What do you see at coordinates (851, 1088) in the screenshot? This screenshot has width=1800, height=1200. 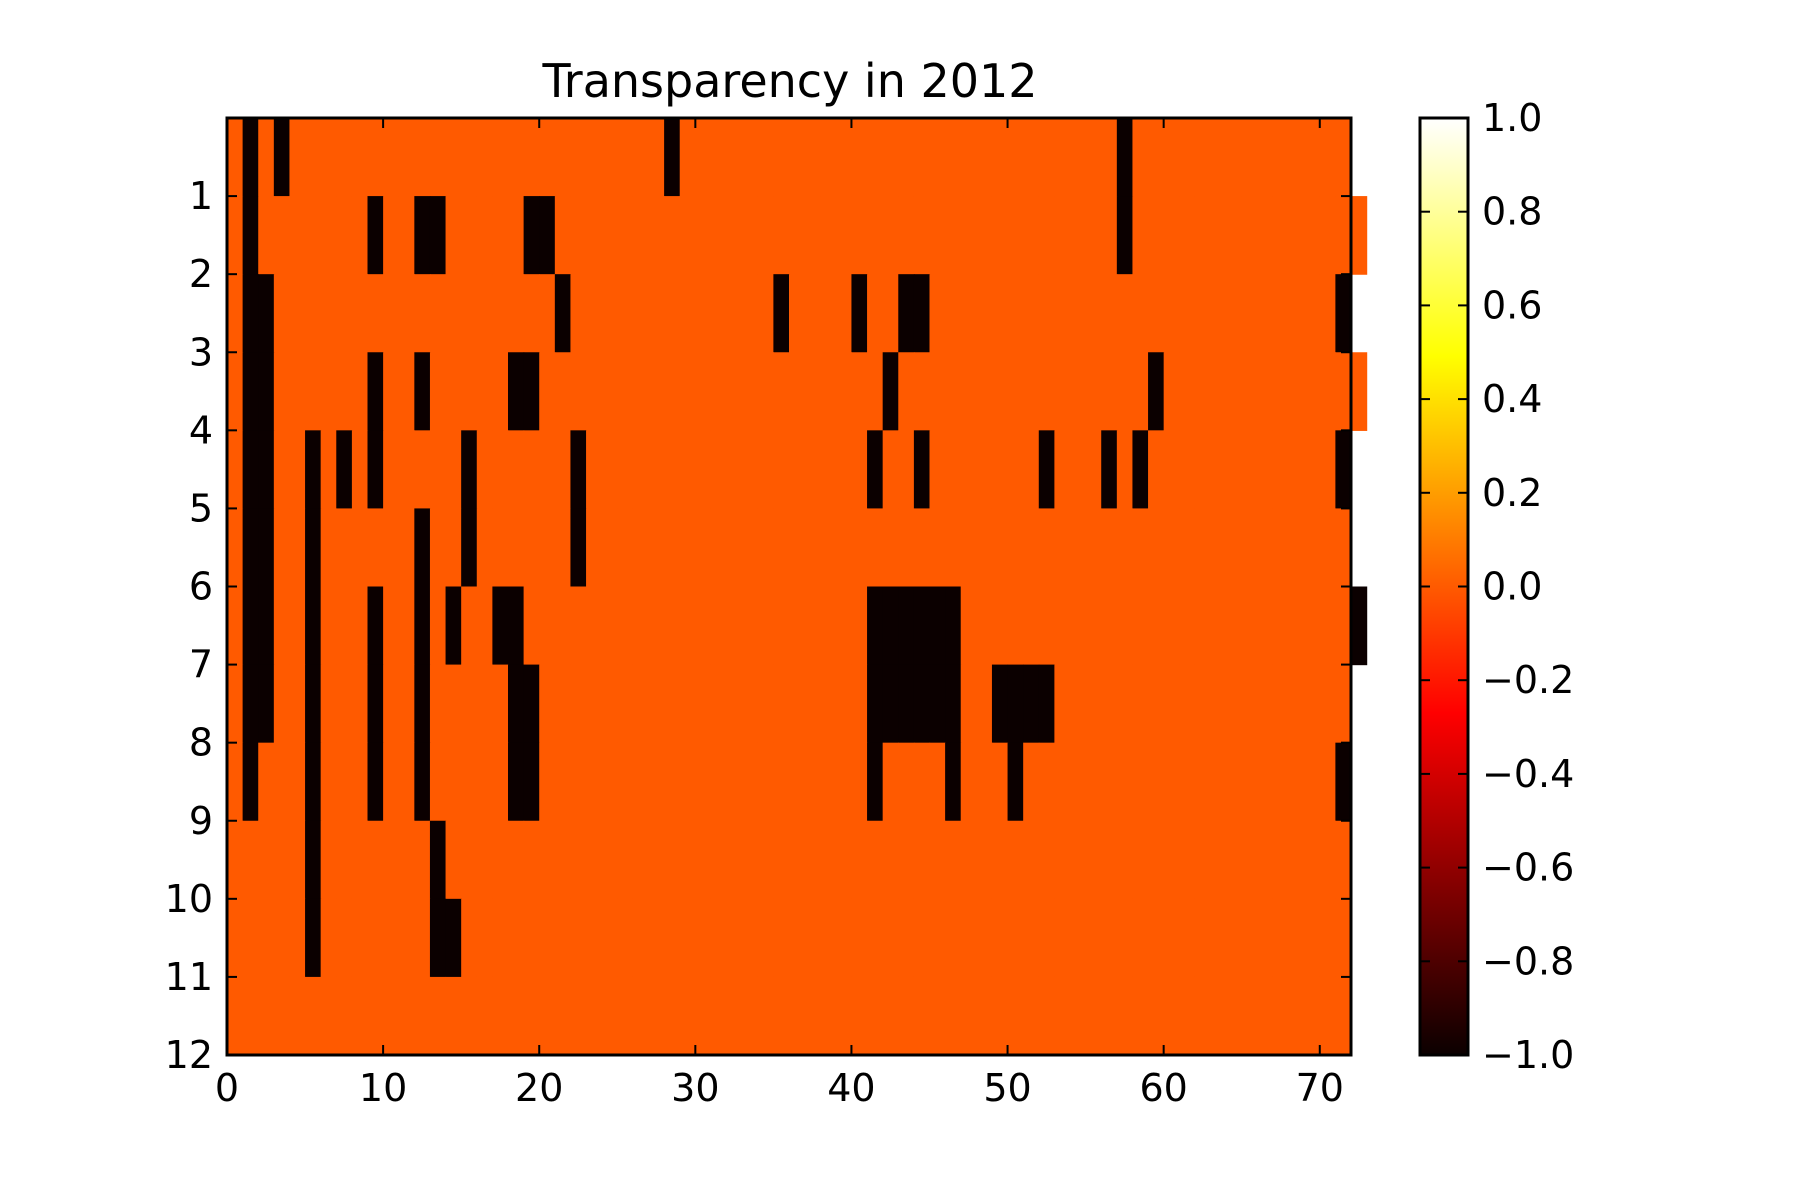 I see `x-tick-label: 40` at bounding box center [851, 1088].